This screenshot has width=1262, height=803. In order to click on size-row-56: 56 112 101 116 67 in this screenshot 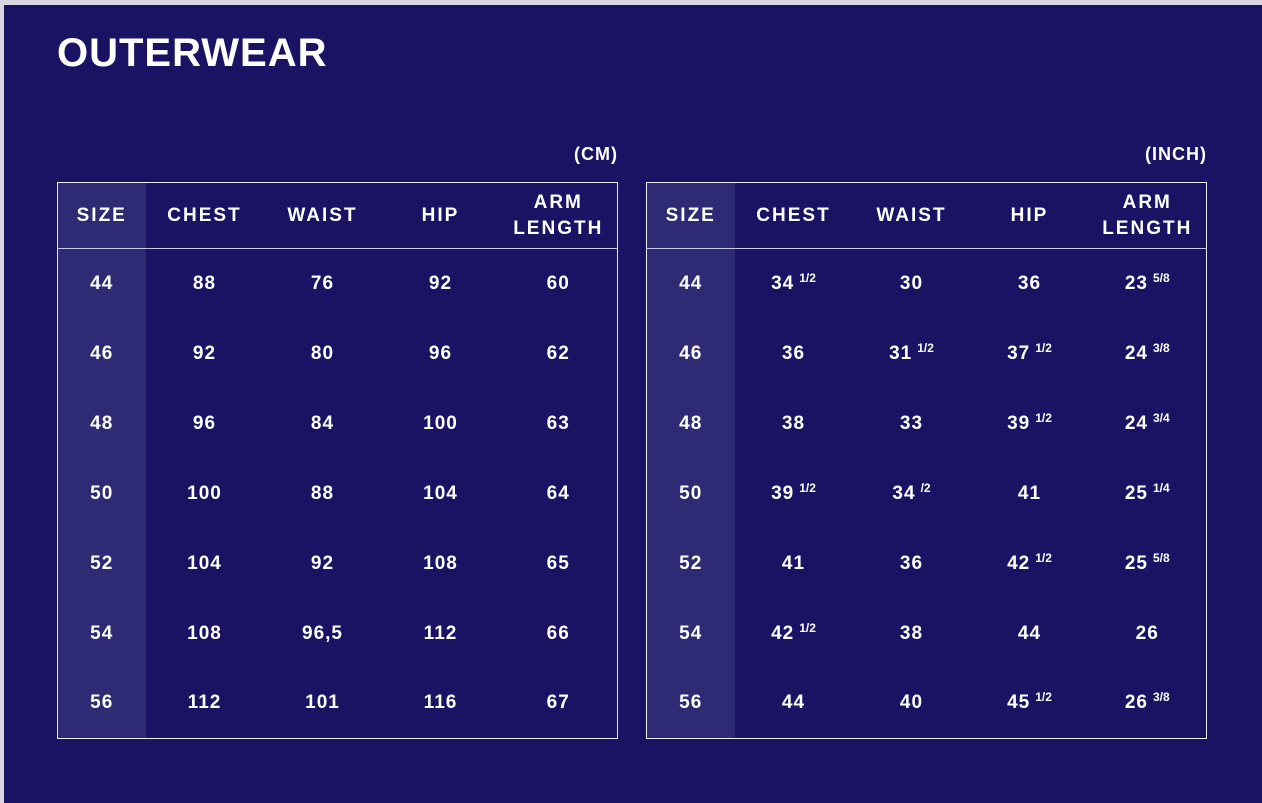, I will do `click(337, 703)`.